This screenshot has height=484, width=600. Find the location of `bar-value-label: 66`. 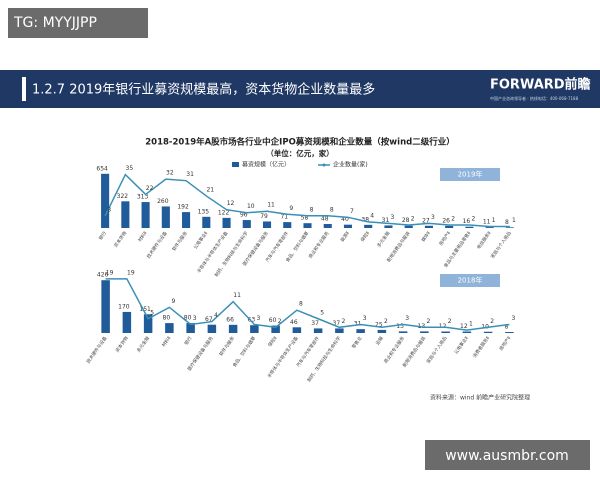

bar-value-label: 66 is located at coordinates (230, 319).